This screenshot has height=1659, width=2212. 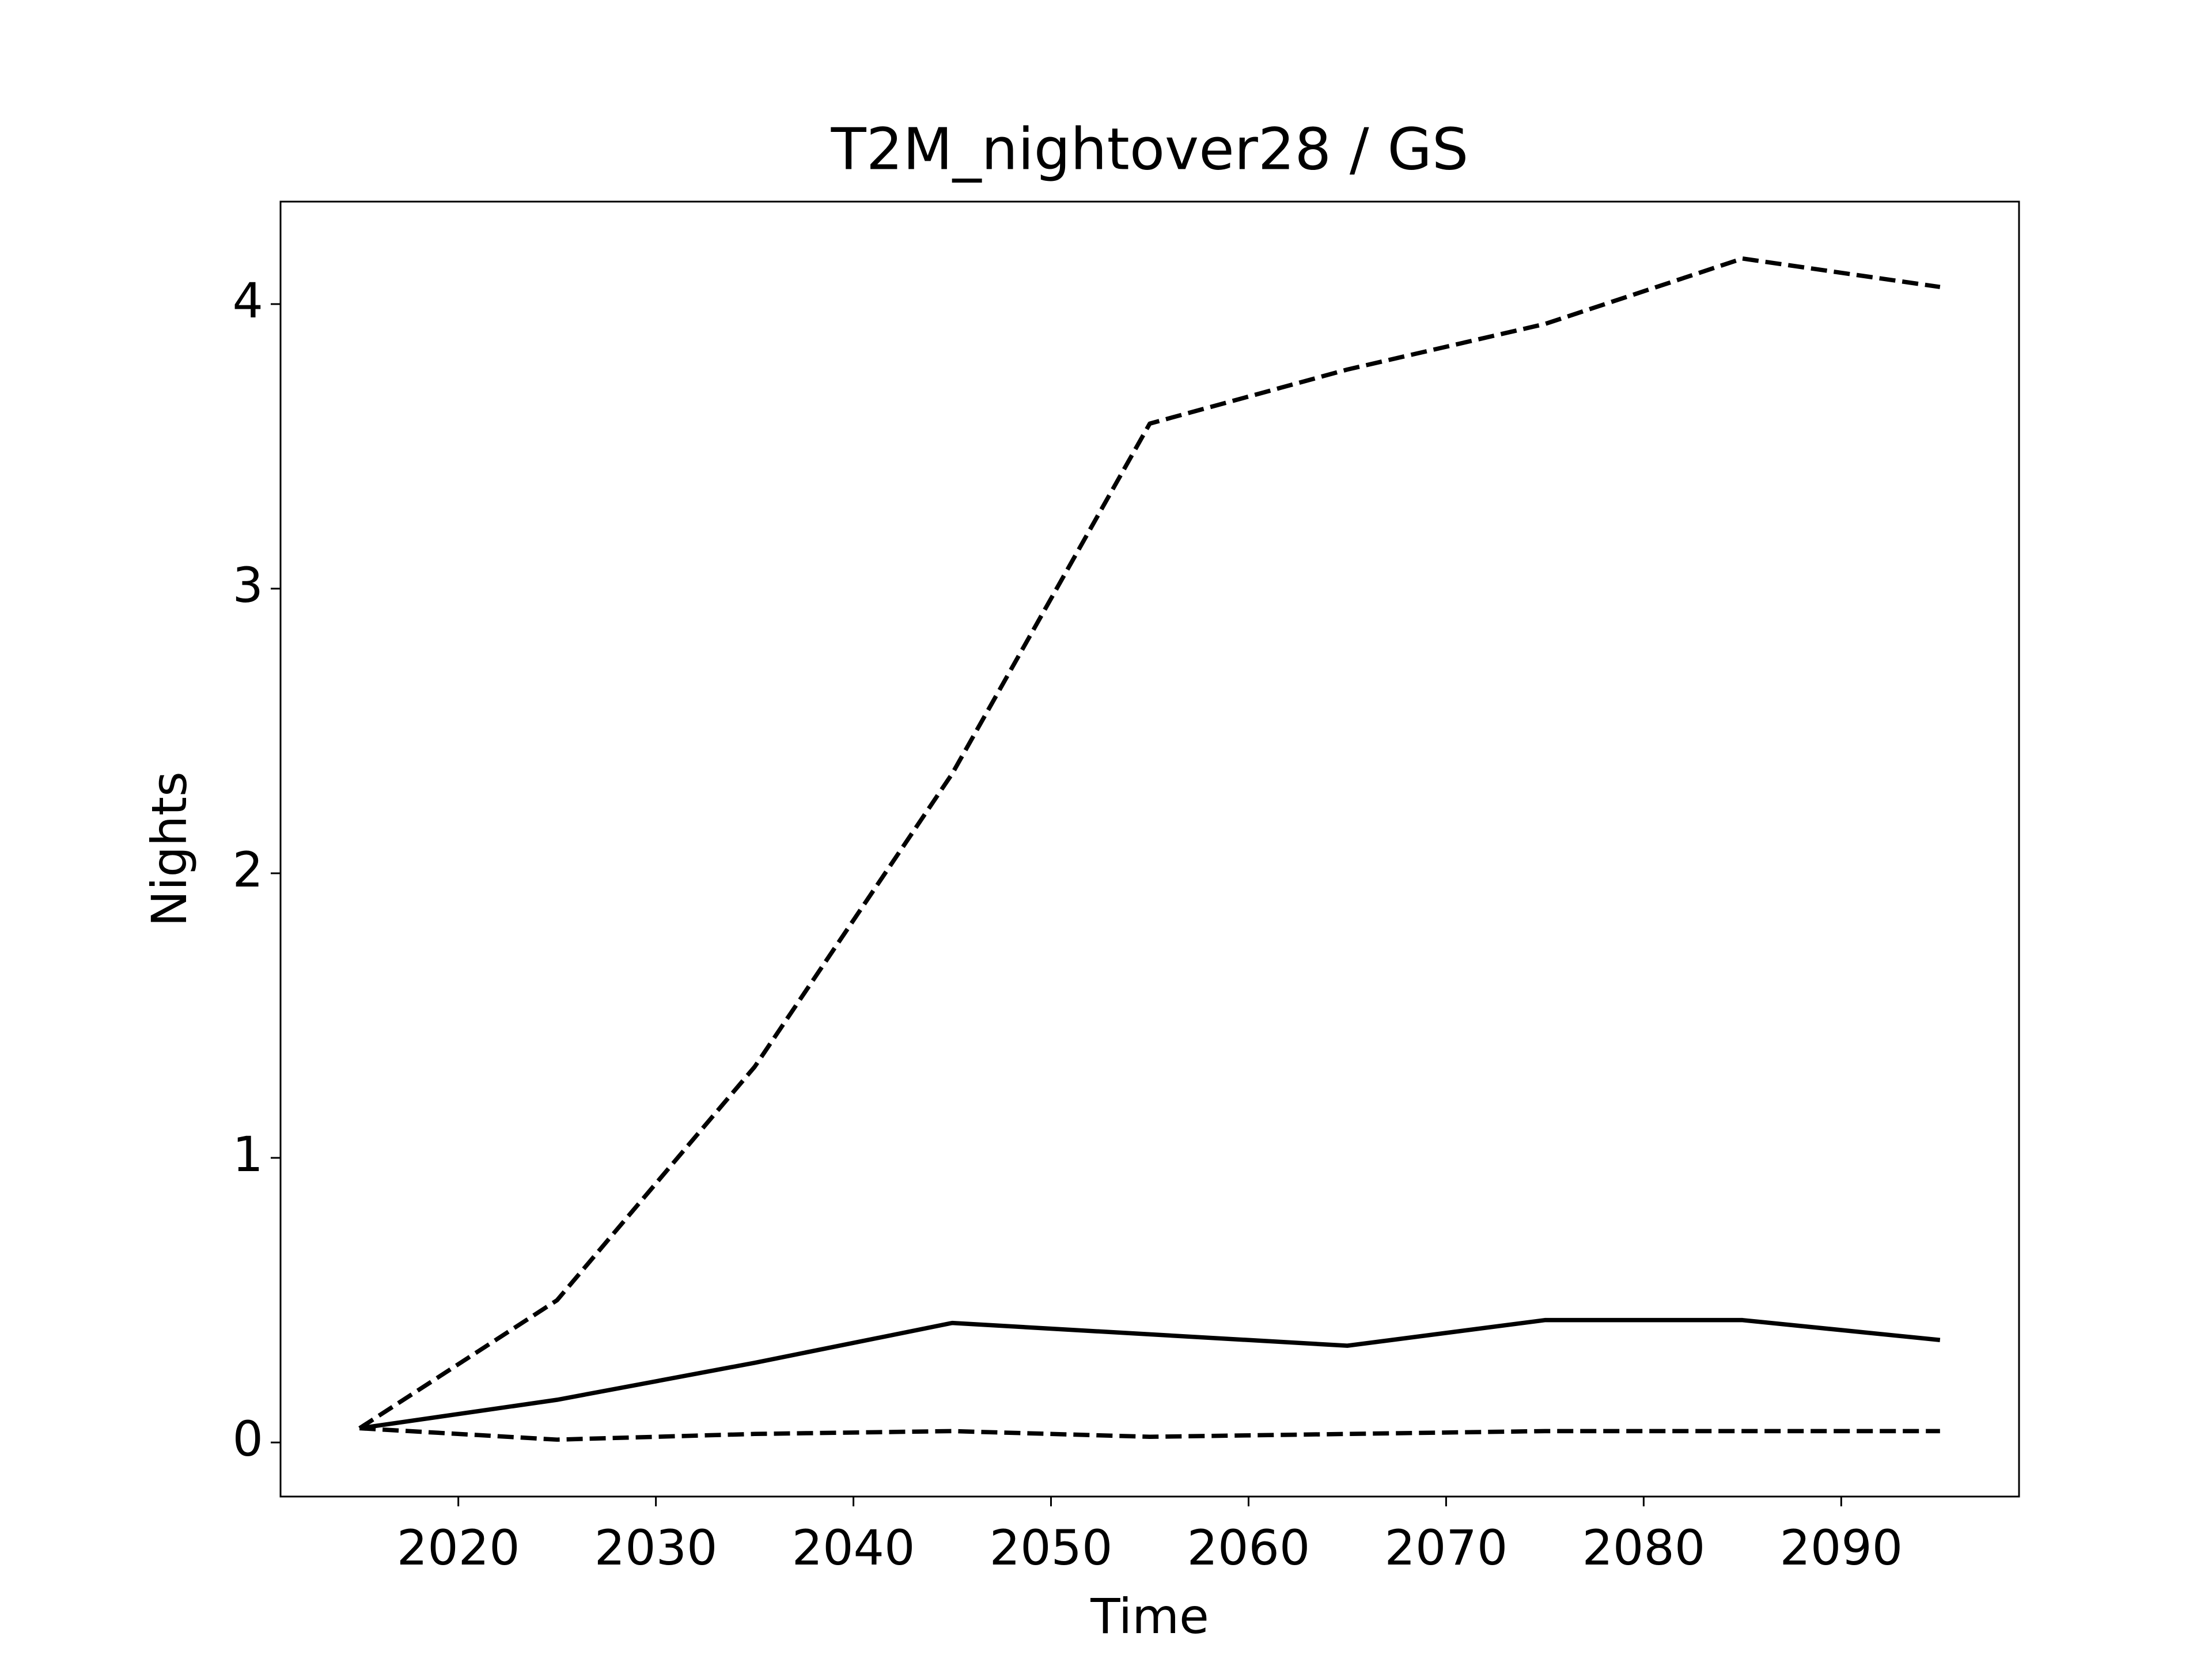 What do you see at coordinates (248, 870) in the screenshot?
I see `y-tick-label: 2` at bounding box center [248, 870].